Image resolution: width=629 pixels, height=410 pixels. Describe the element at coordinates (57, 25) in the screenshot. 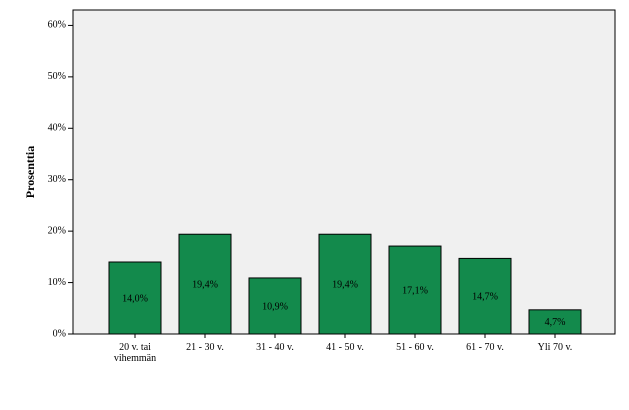

I see `y-tick-label: 60%` at that location.